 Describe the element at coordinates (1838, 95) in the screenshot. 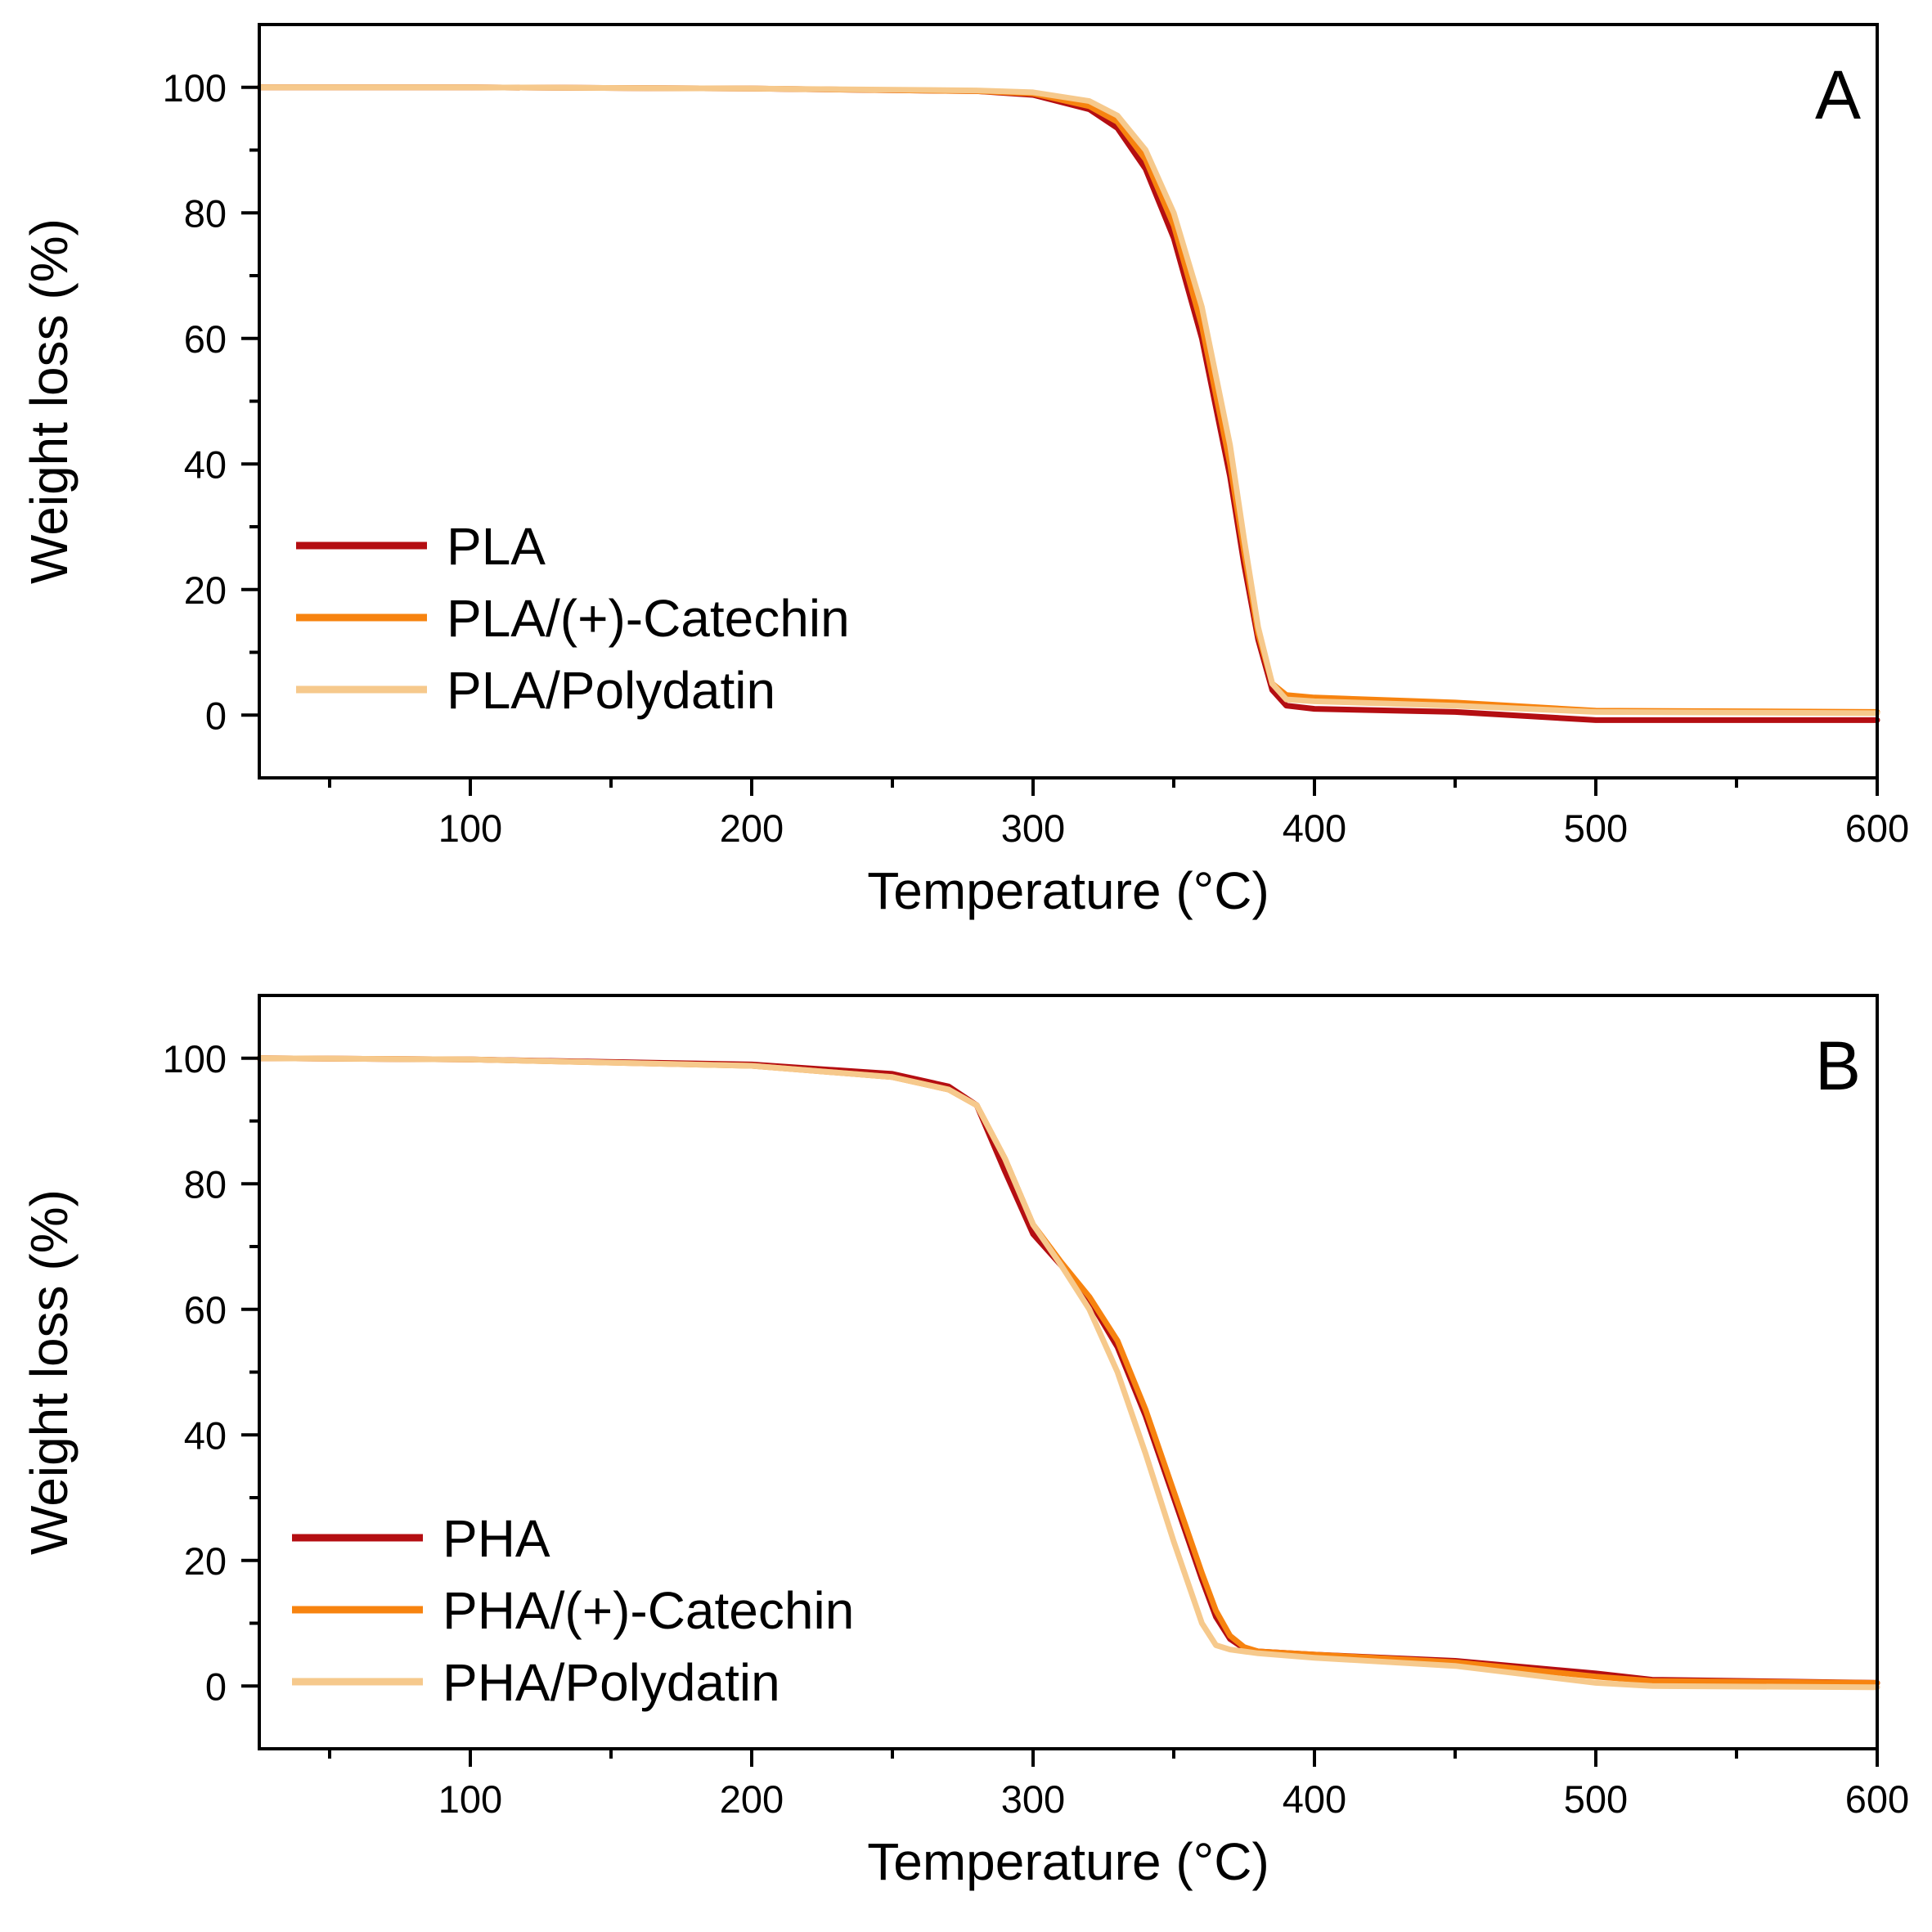

I see `panel-letter: A` at that location.